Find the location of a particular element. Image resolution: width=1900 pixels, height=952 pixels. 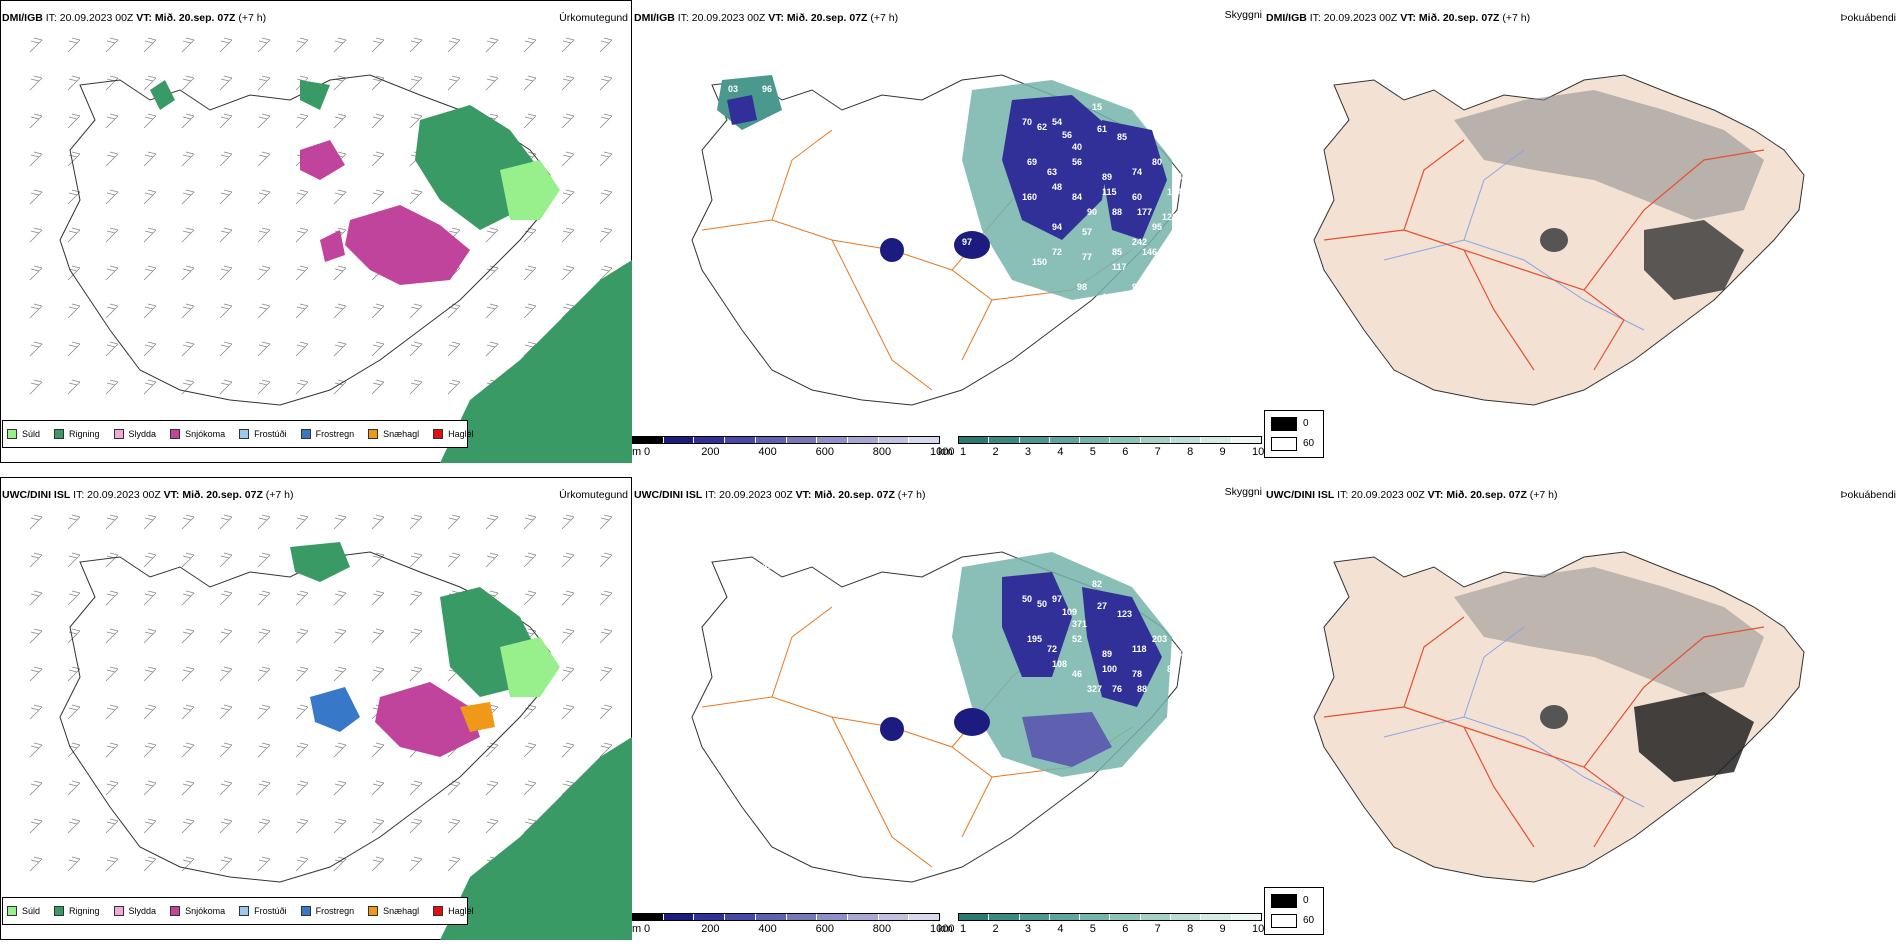

cloud-base-value: 327 is located at coordinates (1094, 689).